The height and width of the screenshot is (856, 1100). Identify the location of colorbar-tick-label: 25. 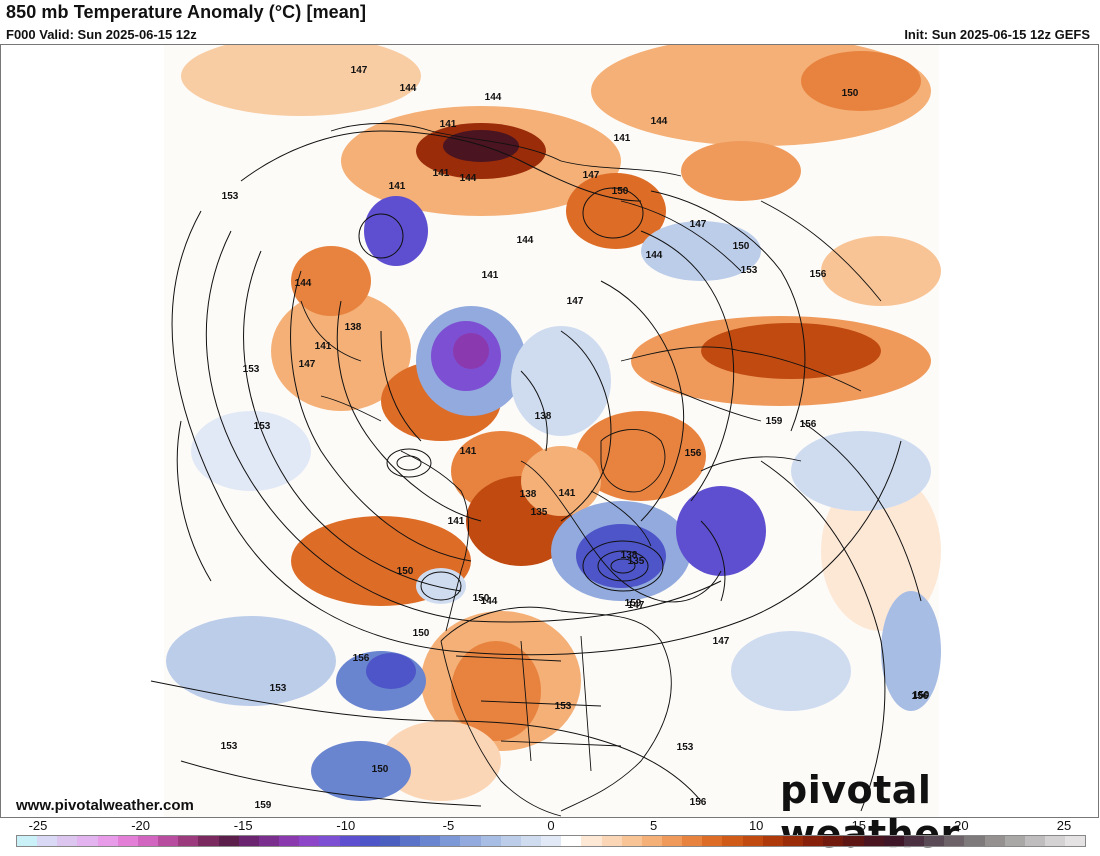
(1064, 825).